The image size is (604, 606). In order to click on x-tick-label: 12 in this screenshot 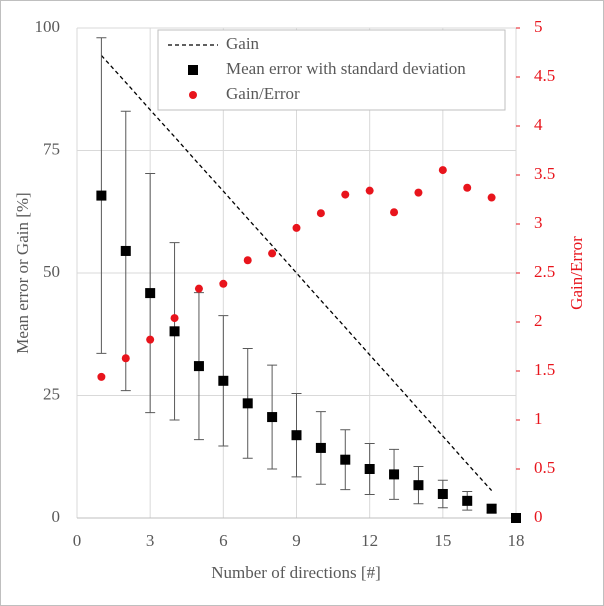, I will do `click(369, 540)`.